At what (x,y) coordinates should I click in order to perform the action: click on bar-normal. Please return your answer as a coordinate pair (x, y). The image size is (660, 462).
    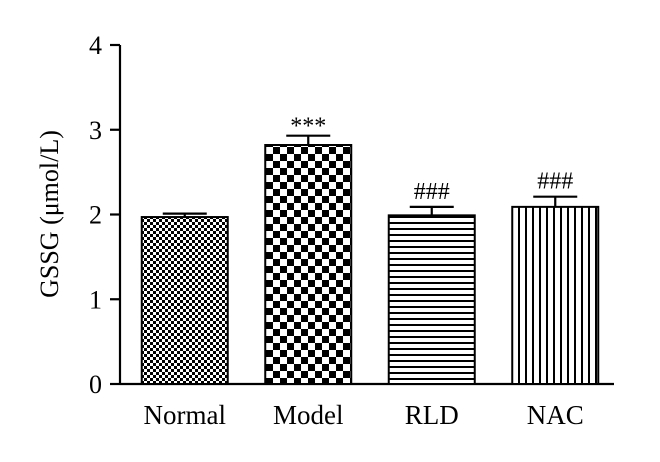
    Looking at the image, I should click on (184, 300).